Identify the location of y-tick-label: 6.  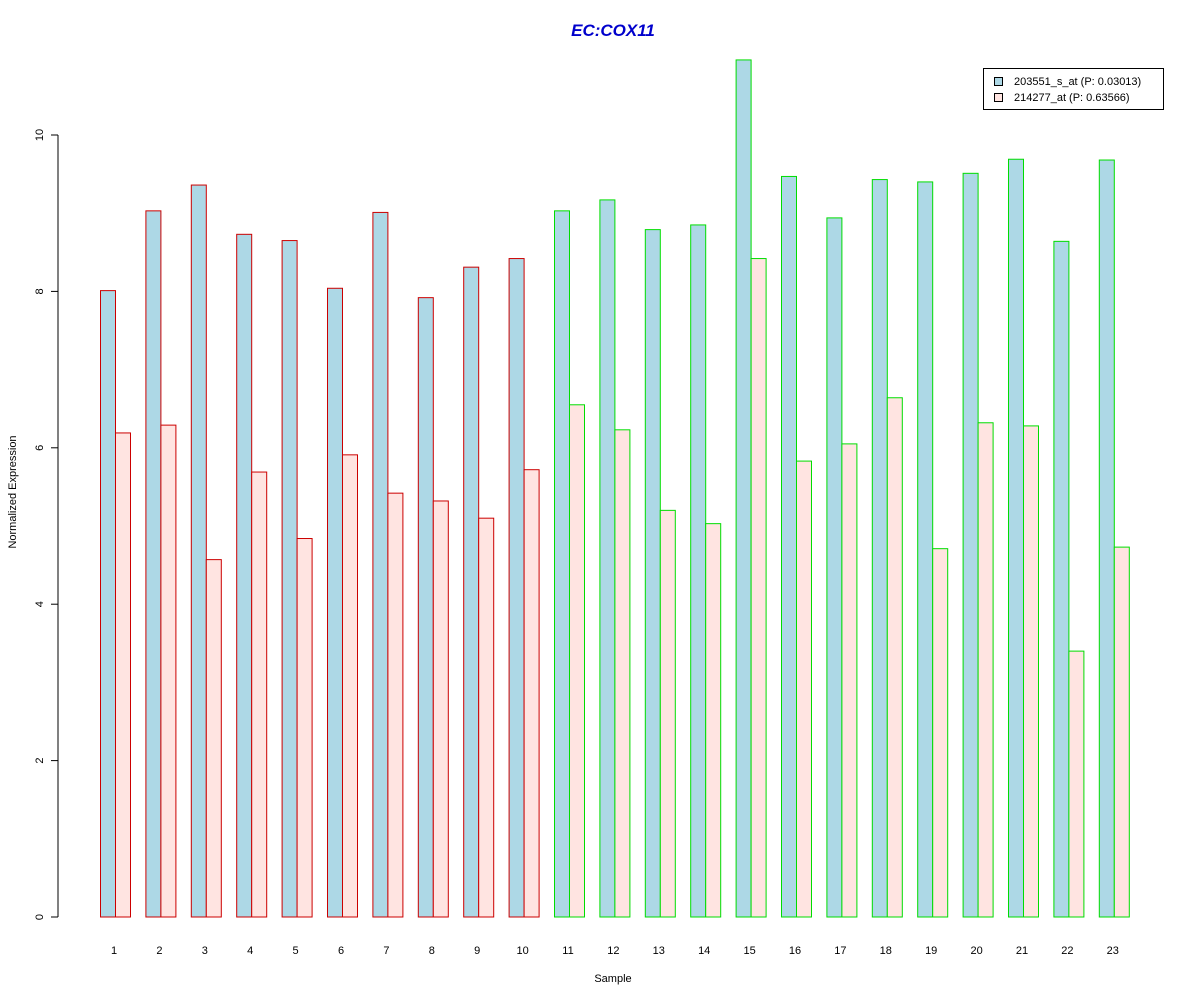
(40, 448).